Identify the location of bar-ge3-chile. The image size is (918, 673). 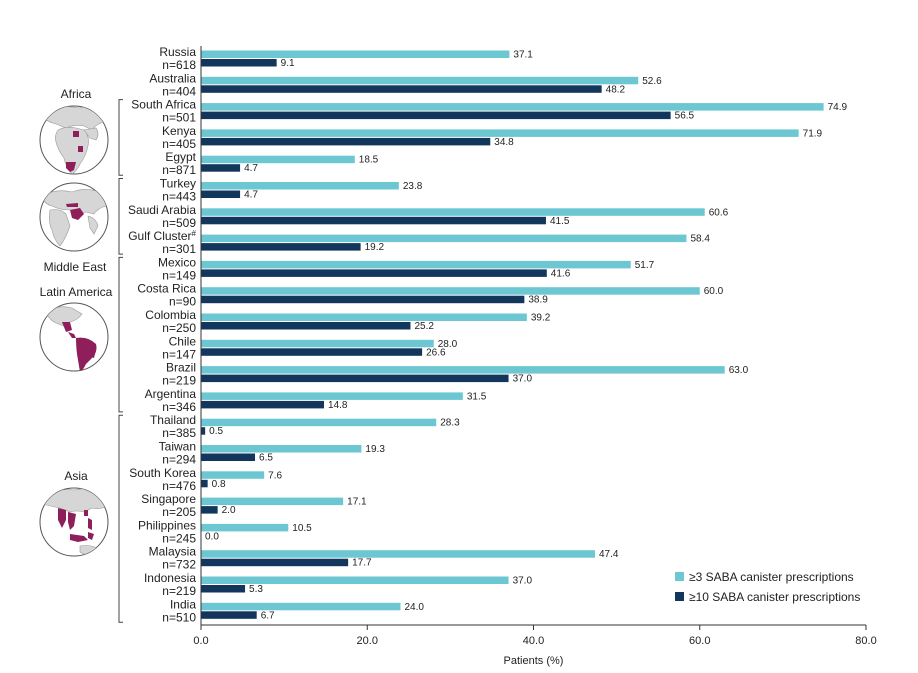
(317, 343).